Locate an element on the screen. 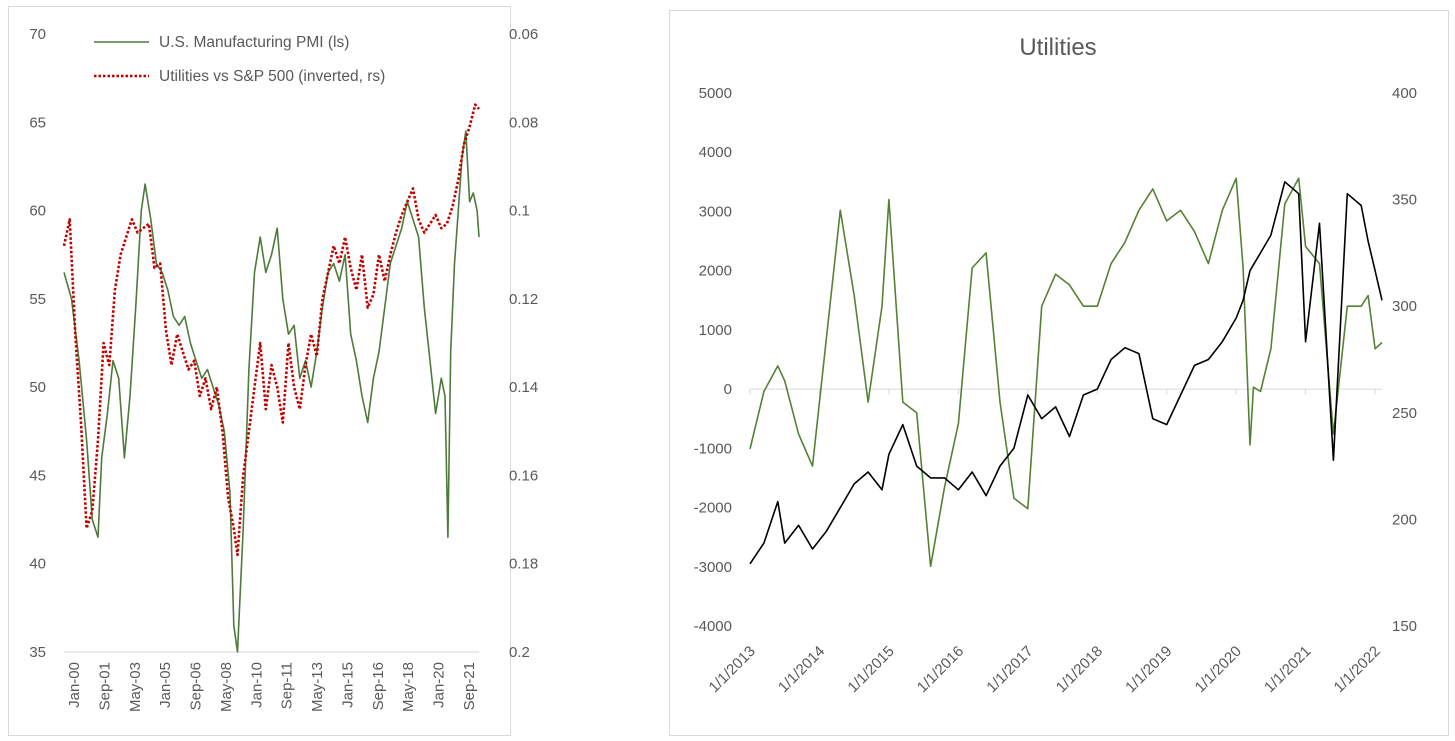 The image size is (1455, 741). left-y-tick: 45 is located at coordinates (37, 475).